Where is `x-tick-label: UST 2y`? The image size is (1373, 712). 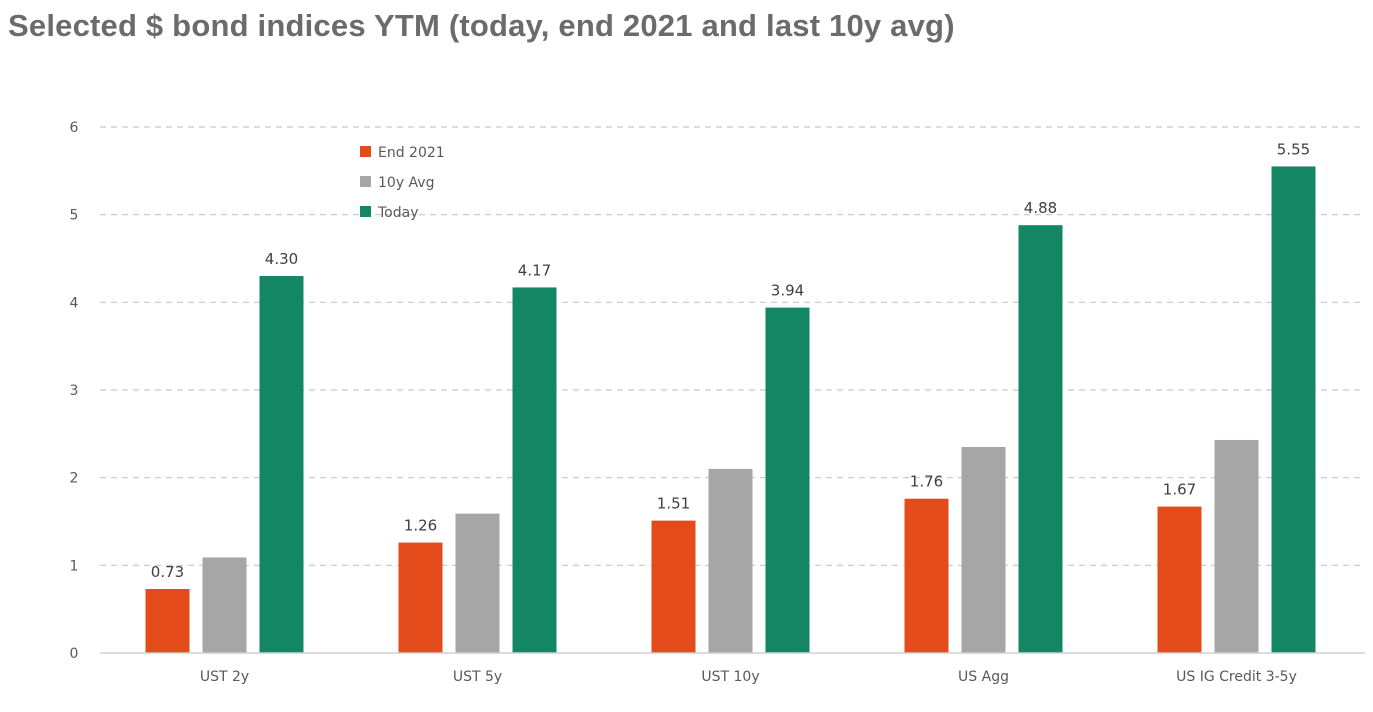 x-tick-label: UST 2y is located at coordinates (224, 677).